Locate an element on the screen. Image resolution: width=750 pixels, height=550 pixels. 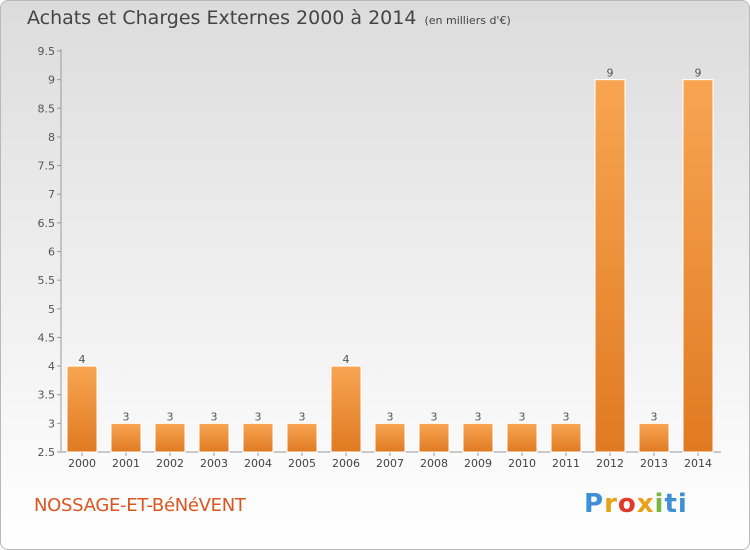
y-tick-label: 9.5 is located at coordinates (47, 51).